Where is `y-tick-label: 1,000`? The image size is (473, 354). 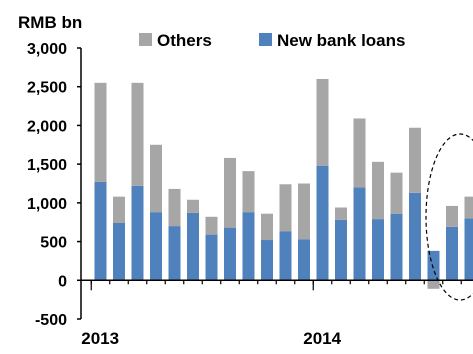 y-tick-label: 1,000 is located at coordinates (47, 204).